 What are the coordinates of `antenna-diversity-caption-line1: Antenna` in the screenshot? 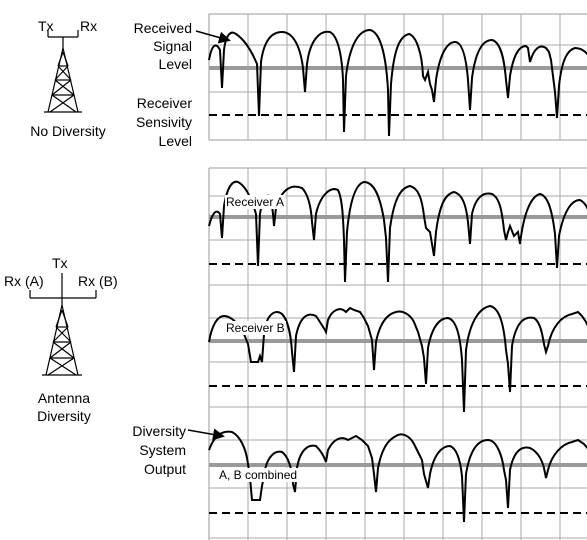 It's located at (64, 398).